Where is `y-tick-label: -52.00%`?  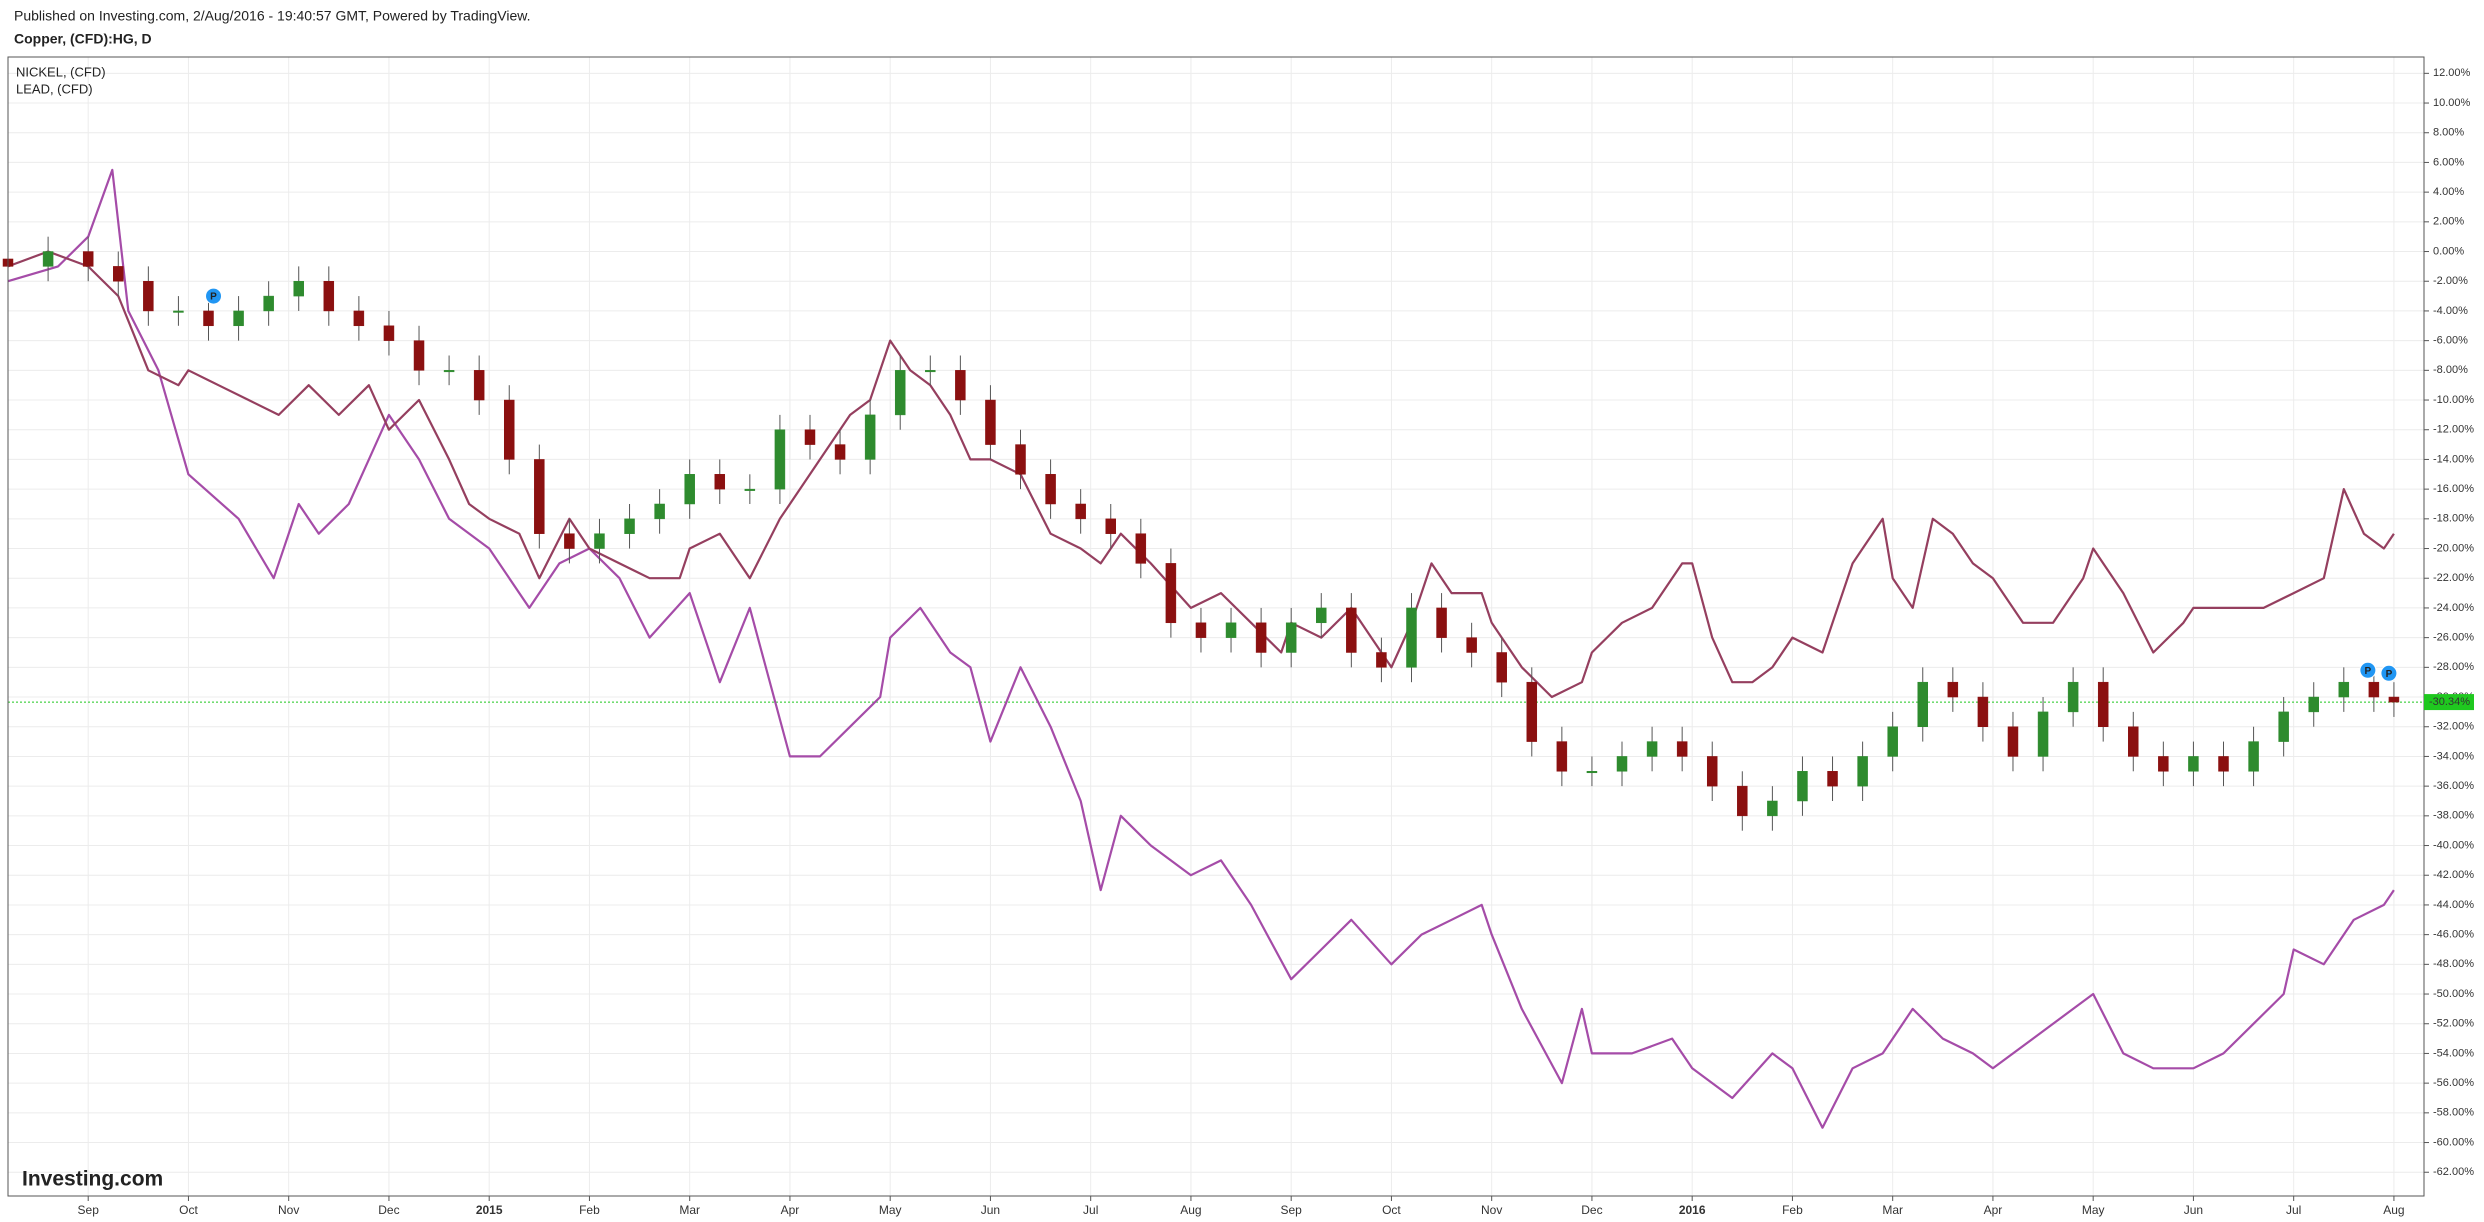 y-tick-label: -52.00% is located at coordinates (2453, 1024).